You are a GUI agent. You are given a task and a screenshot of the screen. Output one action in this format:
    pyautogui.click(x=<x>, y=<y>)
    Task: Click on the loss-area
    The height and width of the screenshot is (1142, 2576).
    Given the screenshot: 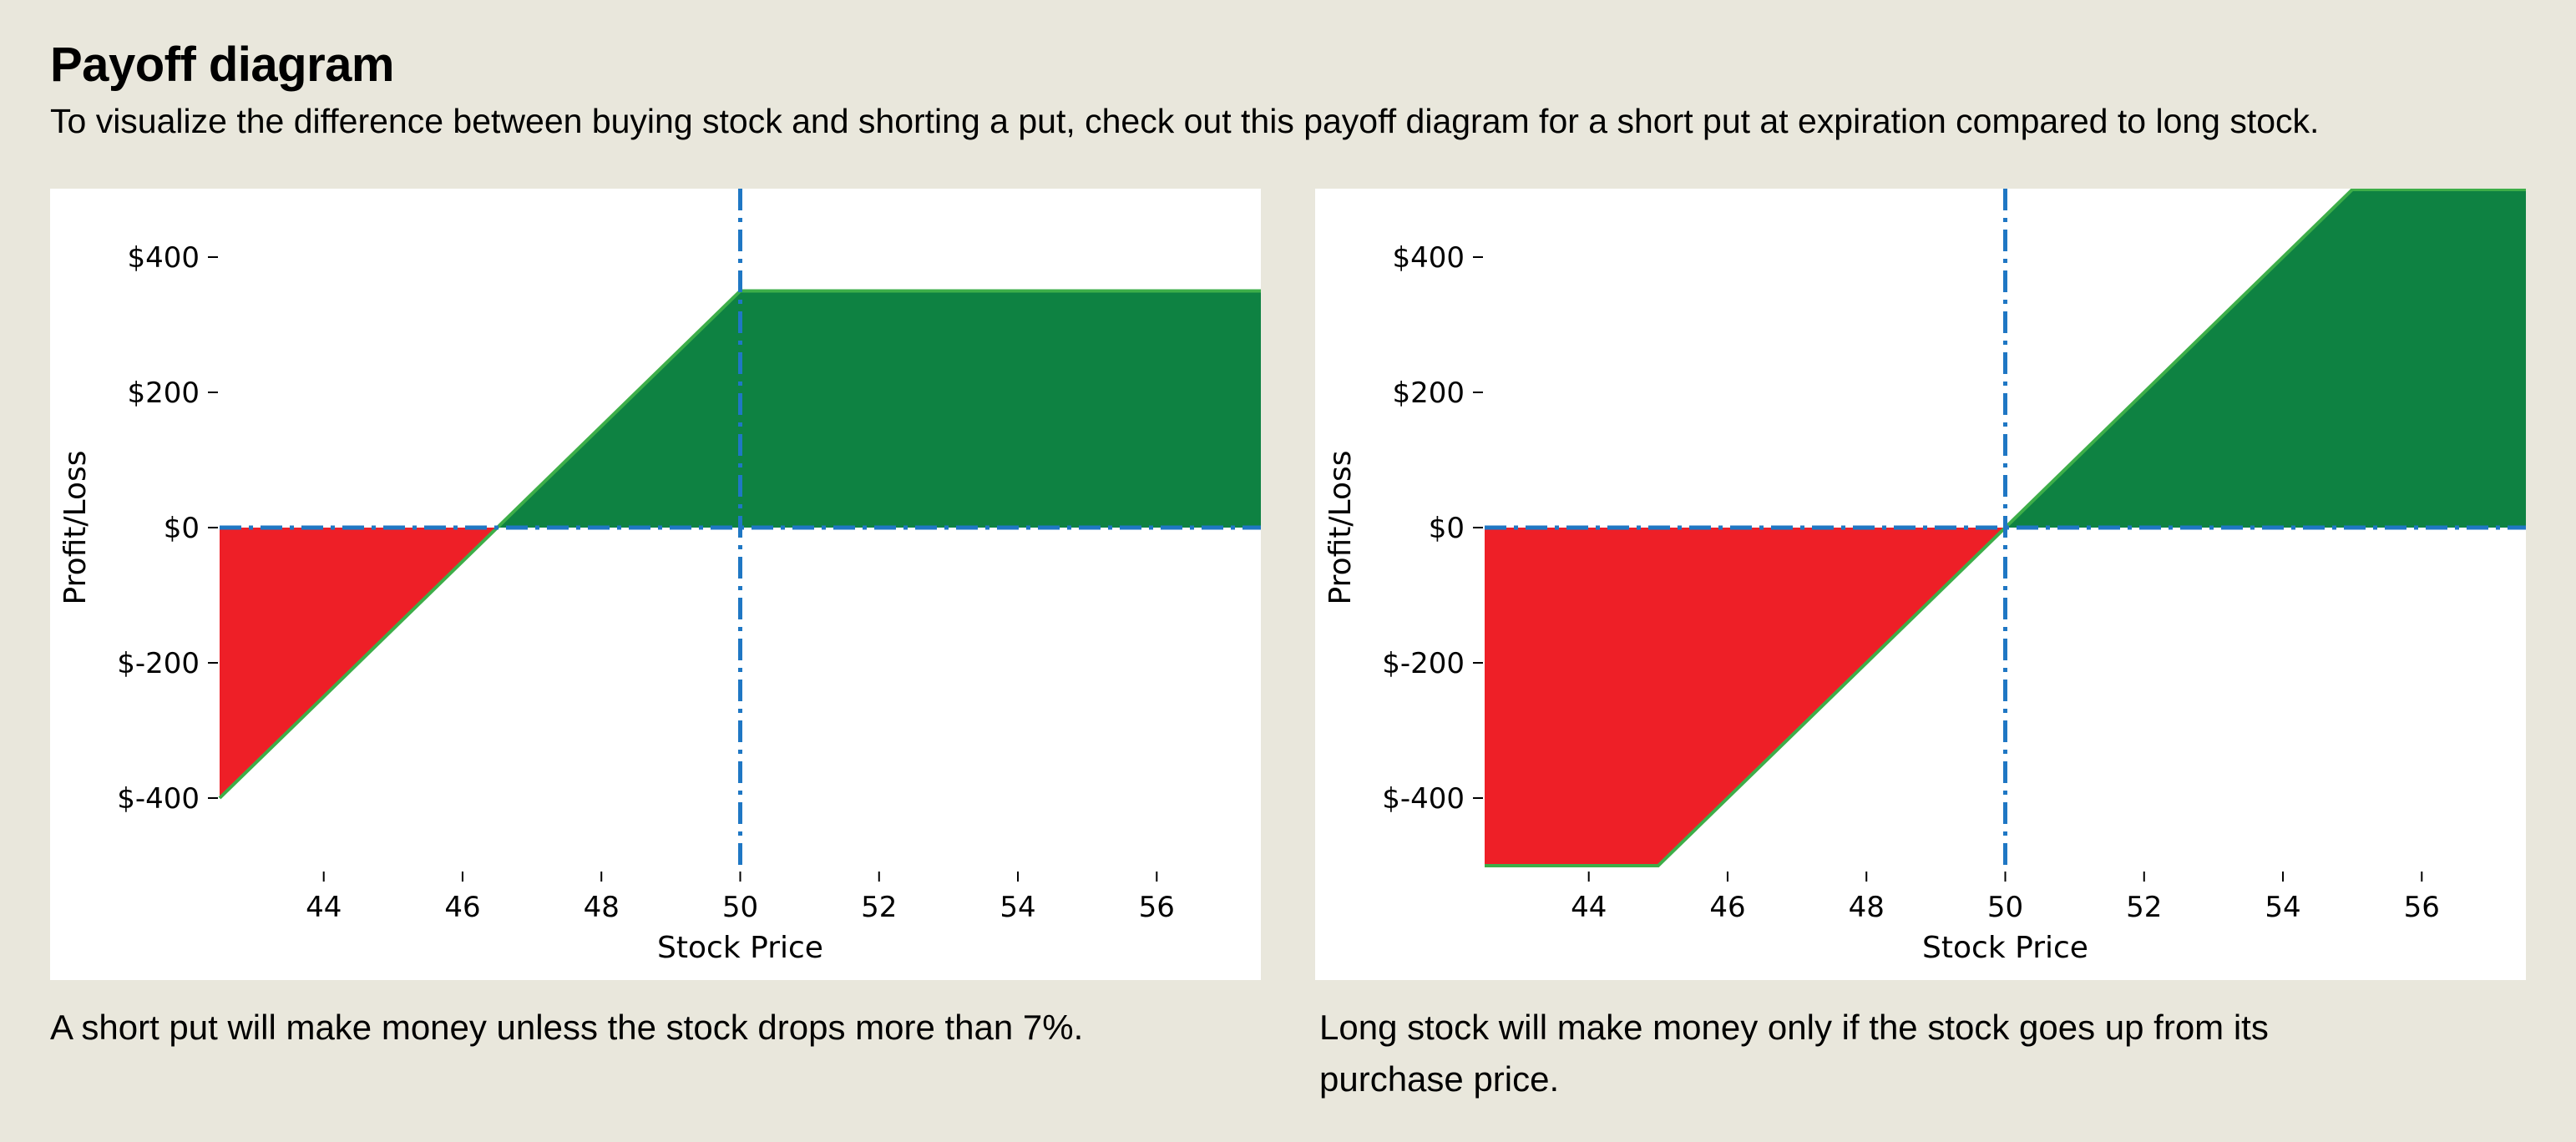 What is the action you would take?
    pyautogui.click(x=1745, y=697)
    